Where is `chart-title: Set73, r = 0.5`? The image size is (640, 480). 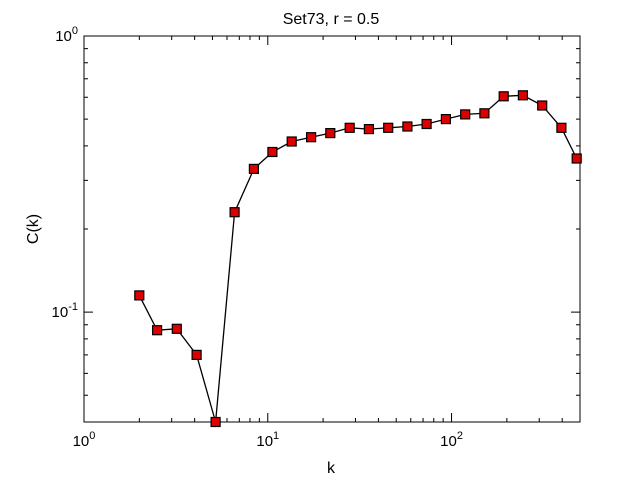 chart-title: Set73, r = 0.5 is located at coordinates (331, 19).